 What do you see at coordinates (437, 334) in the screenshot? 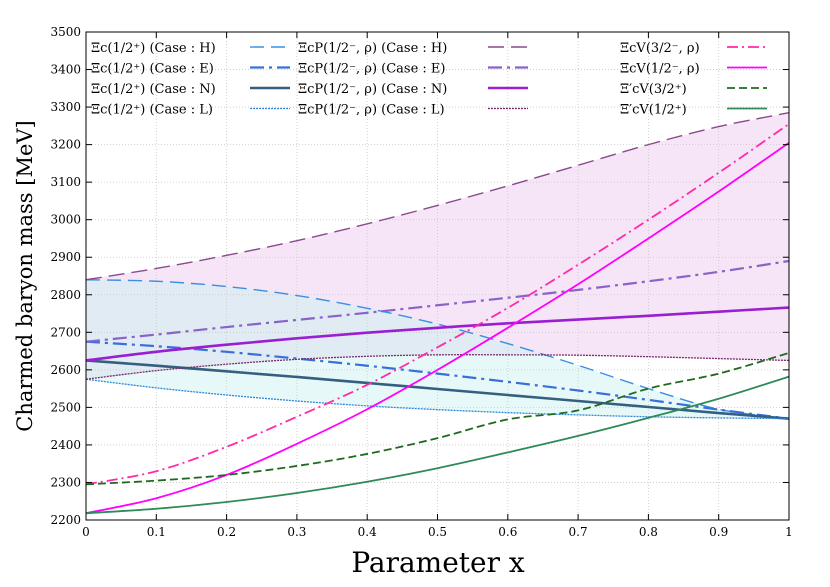
I see `series-line-xi-cp-1-2-rho-case-n` at bounding box center [437, 334].